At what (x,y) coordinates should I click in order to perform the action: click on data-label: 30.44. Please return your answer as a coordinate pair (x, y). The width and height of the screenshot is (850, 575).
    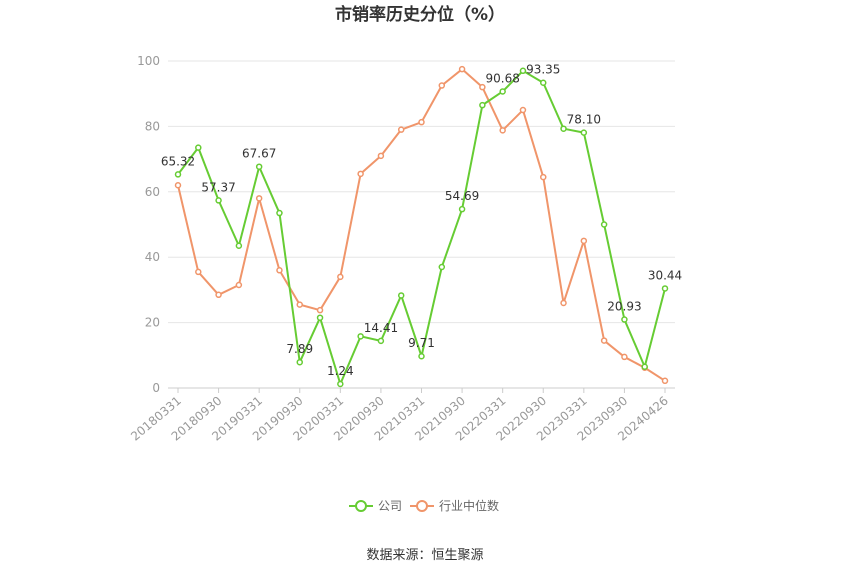
    Looking at the image, I should click on (665, 275).